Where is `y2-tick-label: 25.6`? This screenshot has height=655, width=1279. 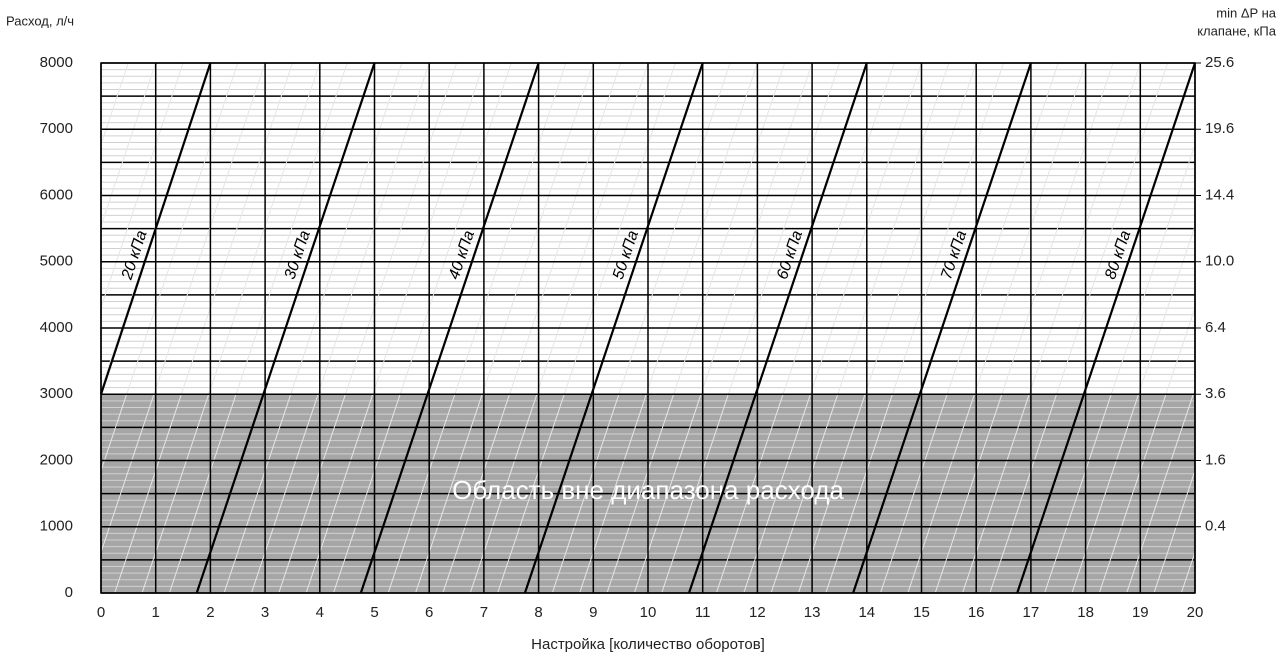
y2-tick-label: 25.6 is located at coordinates (1219, 62).